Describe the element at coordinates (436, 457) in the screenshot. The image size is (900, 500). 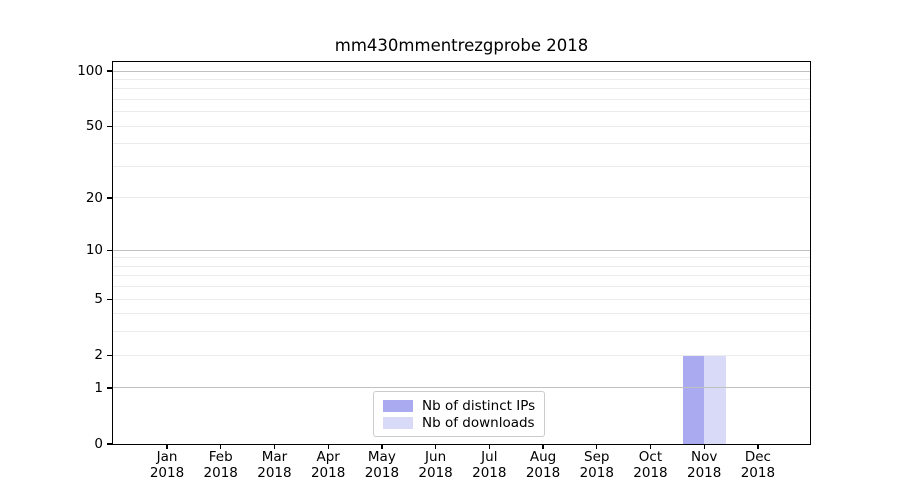
I see `x-tick-month: Jun` at that location.